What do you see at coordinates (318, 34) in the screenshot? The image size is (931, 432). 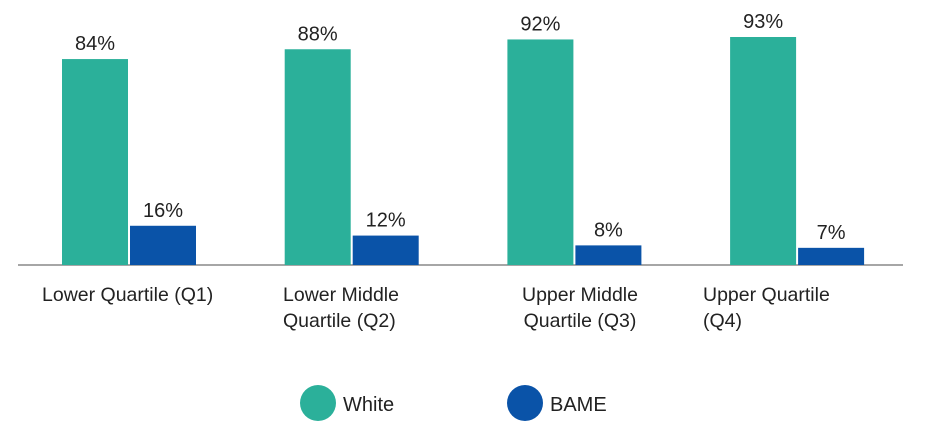 I see `value-label: 88%` at bounding box center [318, 34].